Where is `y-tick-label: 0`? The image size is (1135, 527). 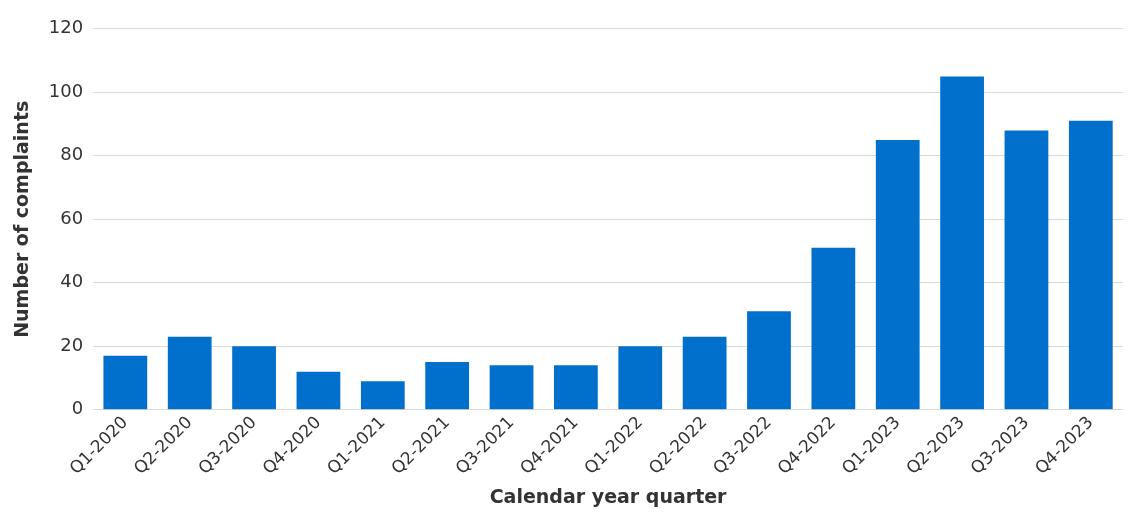 y-tick-label: 0 is located at coordinates (77, 408).